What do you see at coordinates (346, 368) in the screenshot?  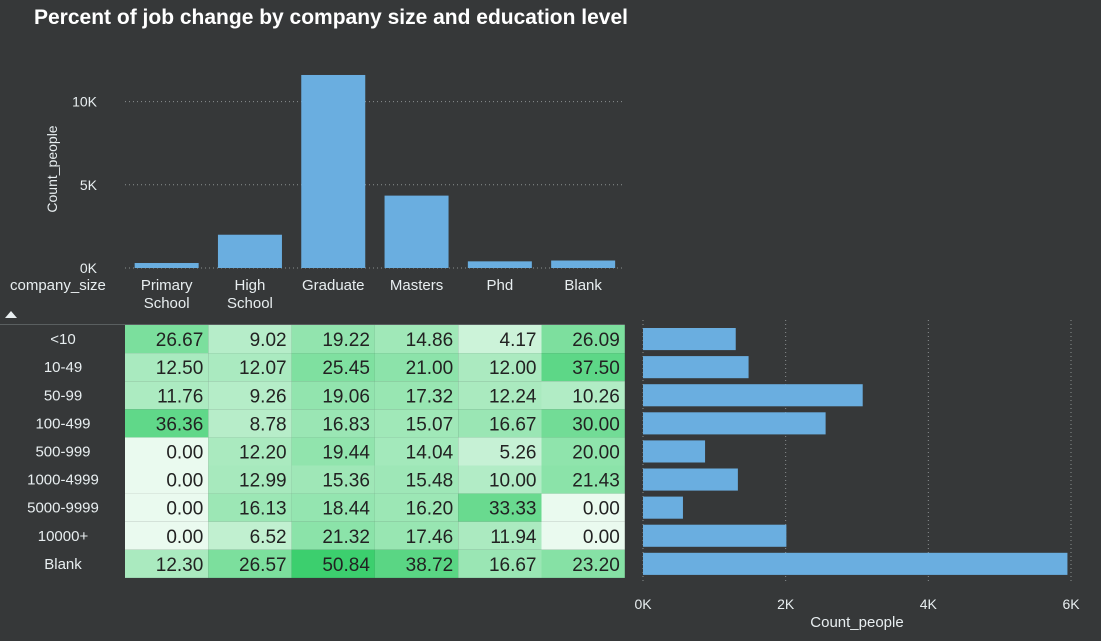 I see `heatmap-value: 25.45` at bounding box center [346, 368].